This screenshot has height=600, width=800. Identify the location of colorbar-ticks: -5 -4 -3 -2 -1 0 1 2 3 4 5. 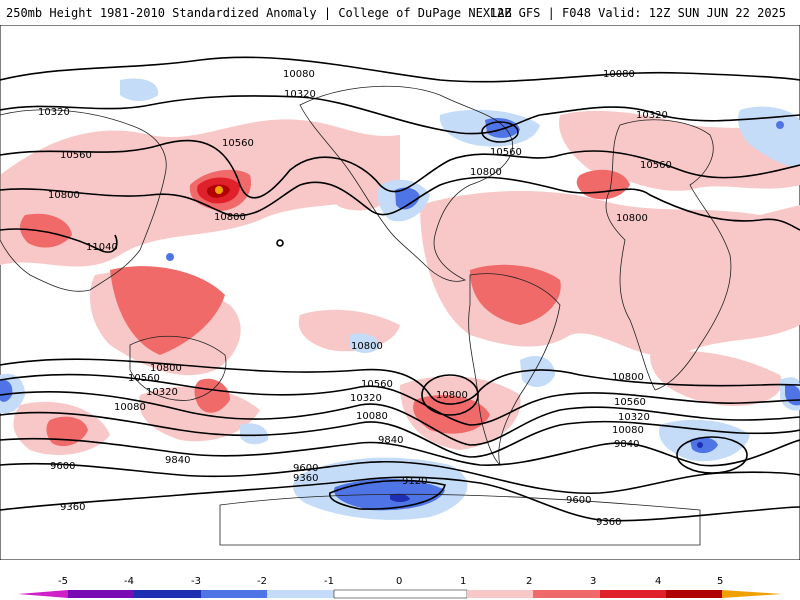
(390, 581).